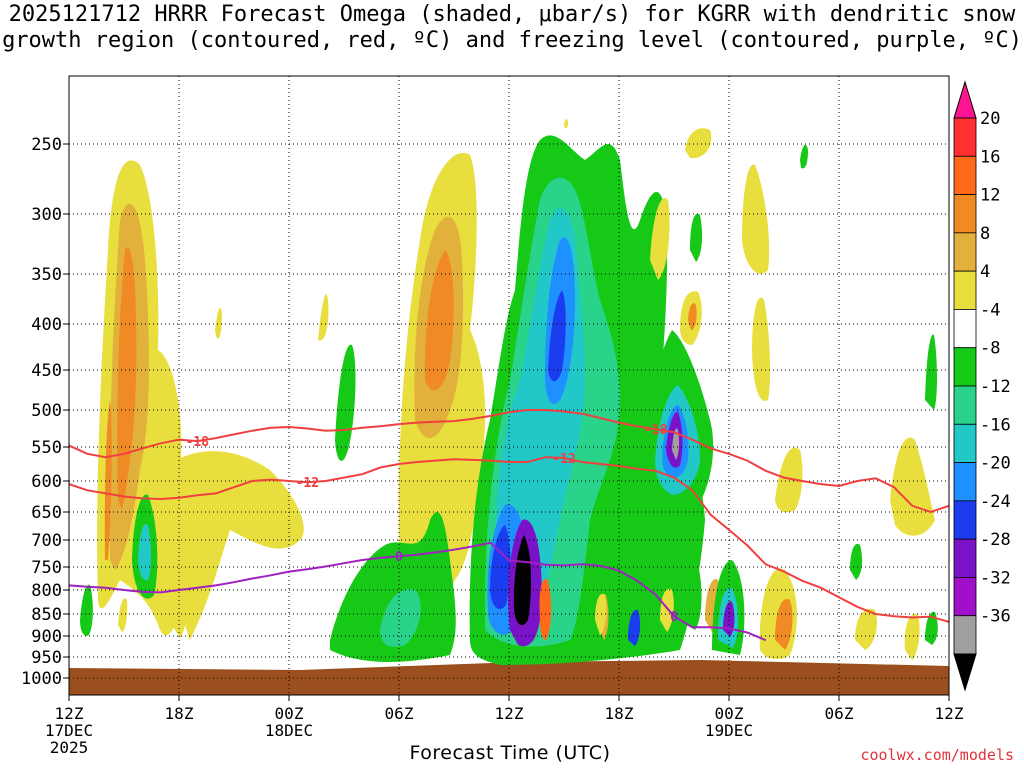 This screenshot has width=1024, height=768. Describe the element at coordinates (990, 310) in the screenshot. I see `colorbar-label: -4` at that location.